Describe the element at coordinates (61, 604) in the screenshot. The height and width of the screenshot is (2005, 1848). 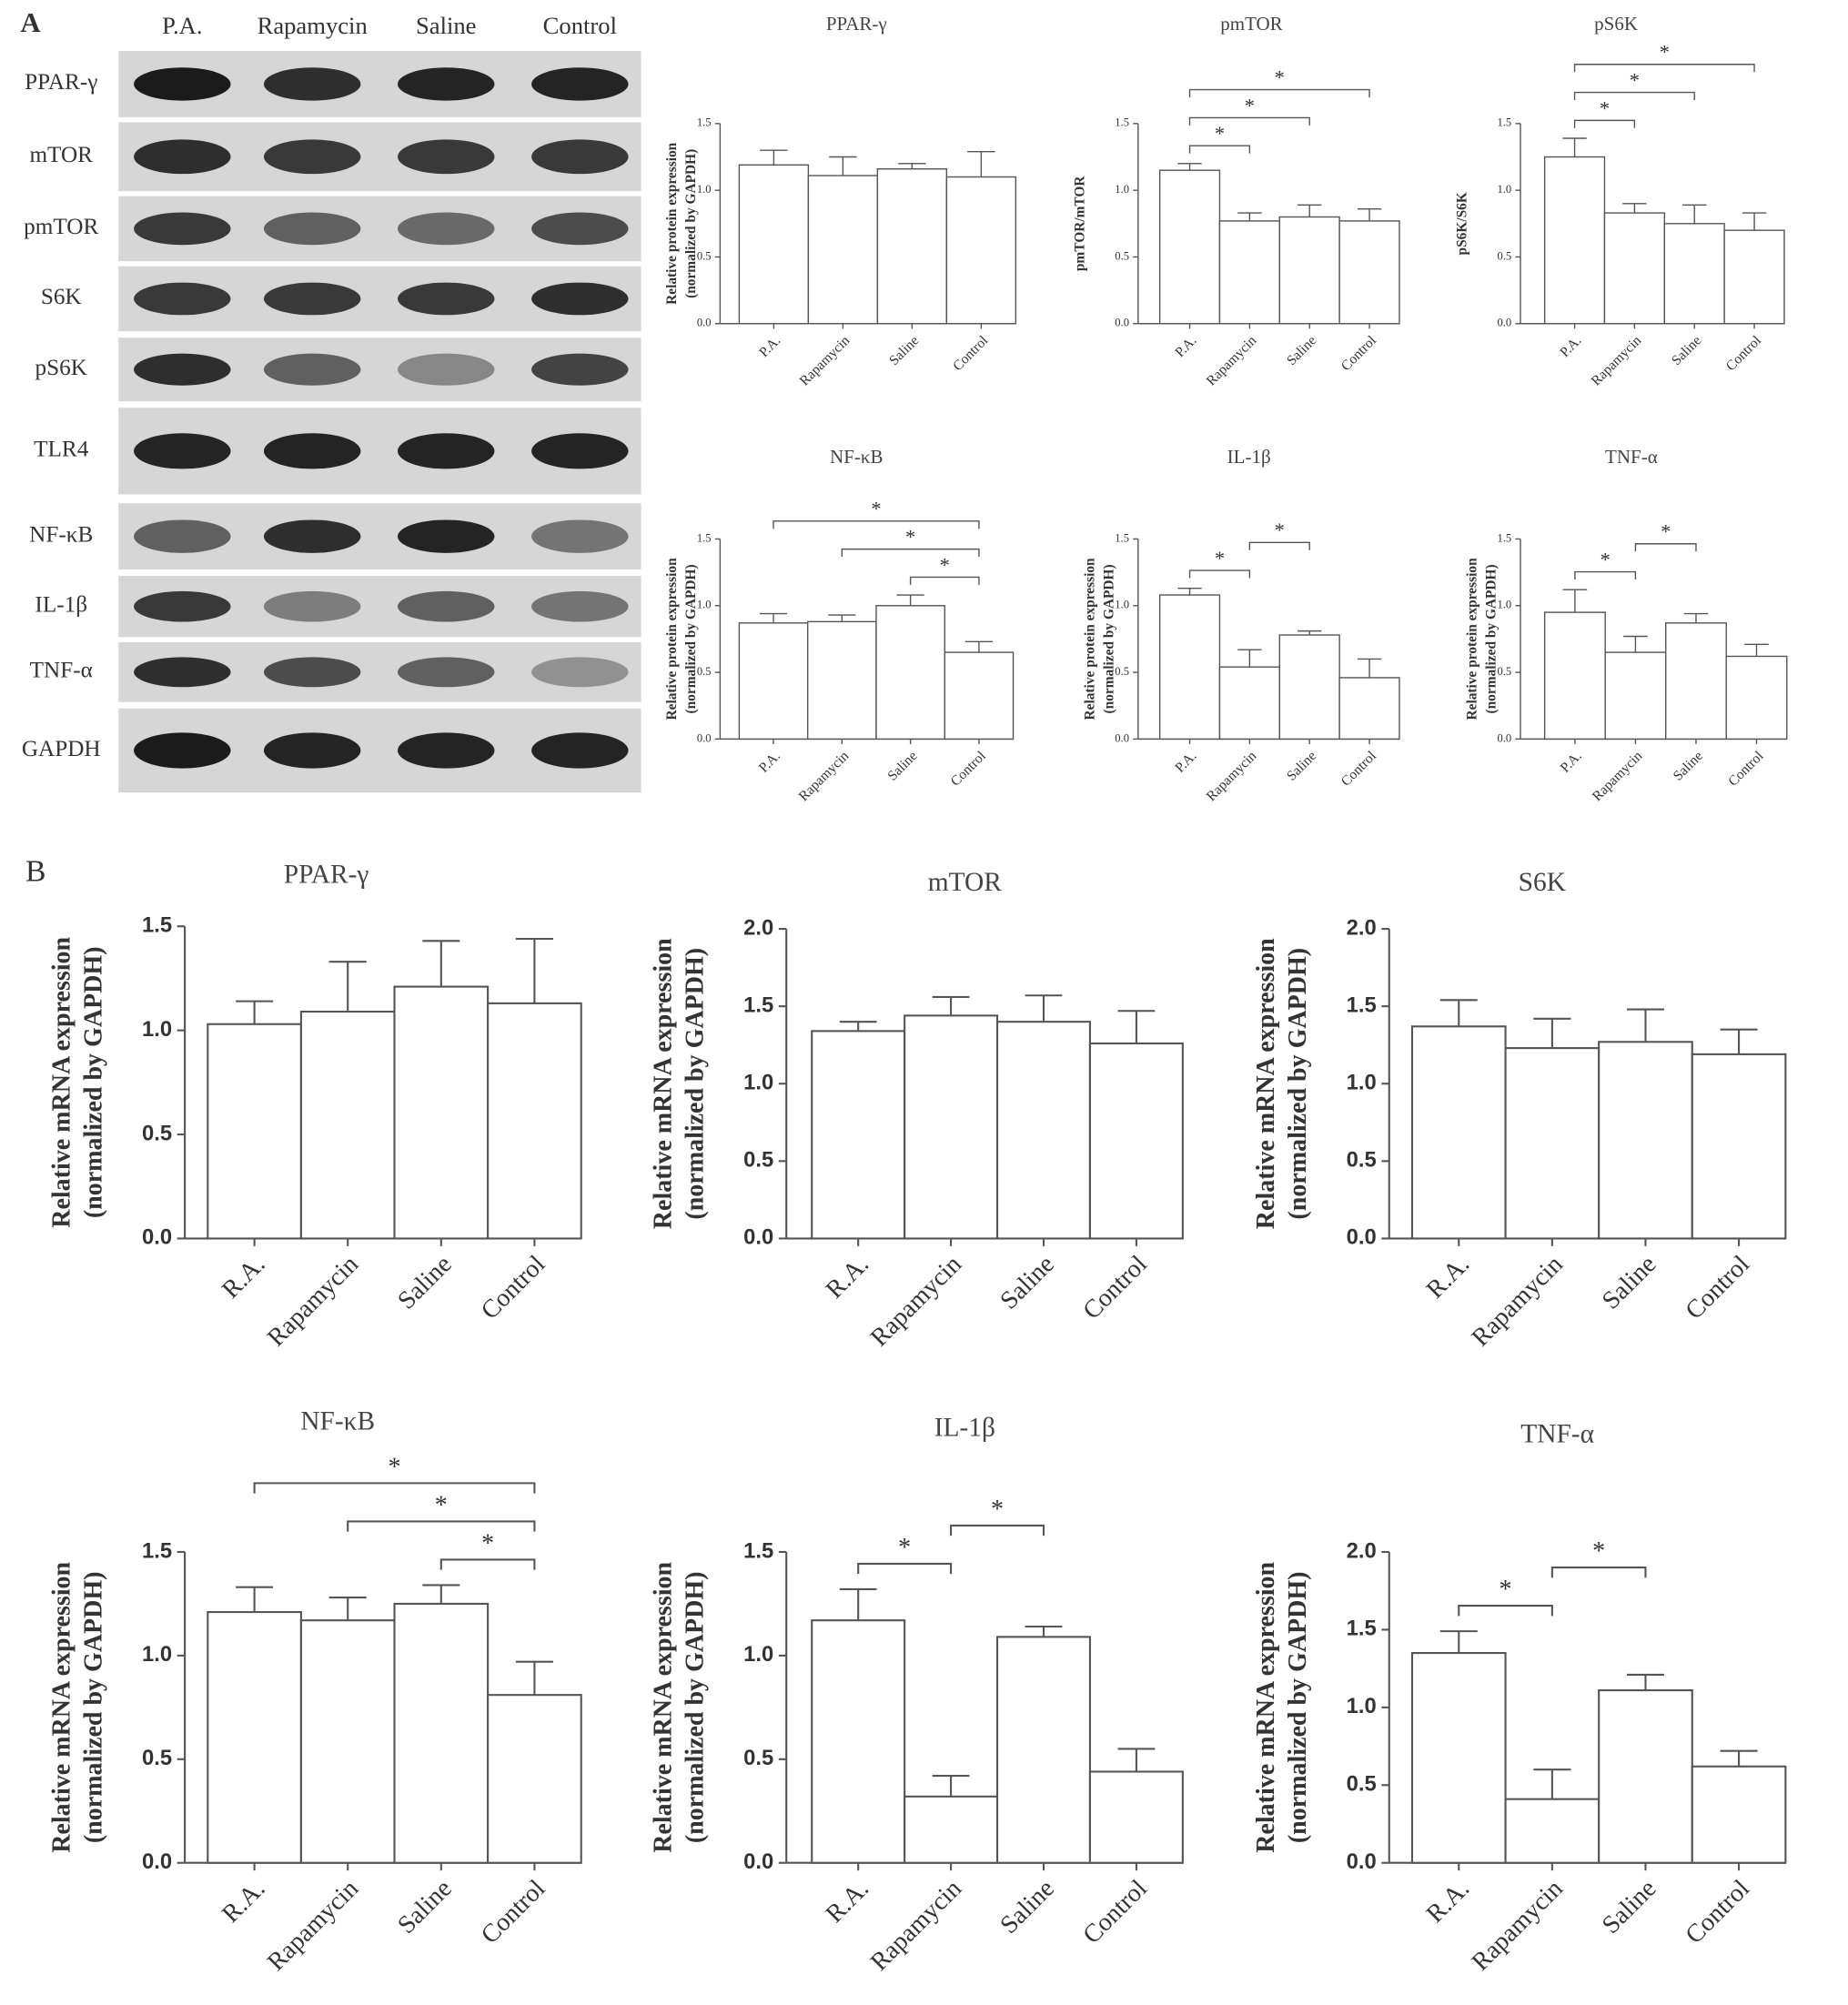
I see `protein-label: IL-1β` at that location.